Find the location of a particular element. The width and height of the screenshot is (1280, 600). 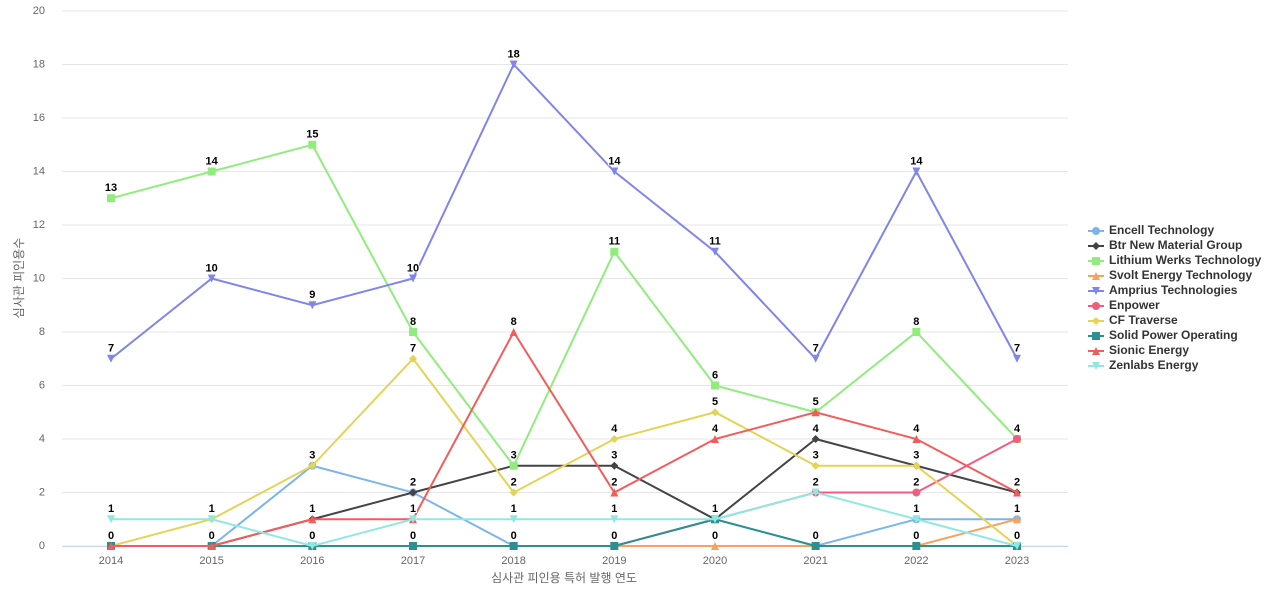

legend-label: Svolt Energy Technology is located at coordinates (1180, 275).